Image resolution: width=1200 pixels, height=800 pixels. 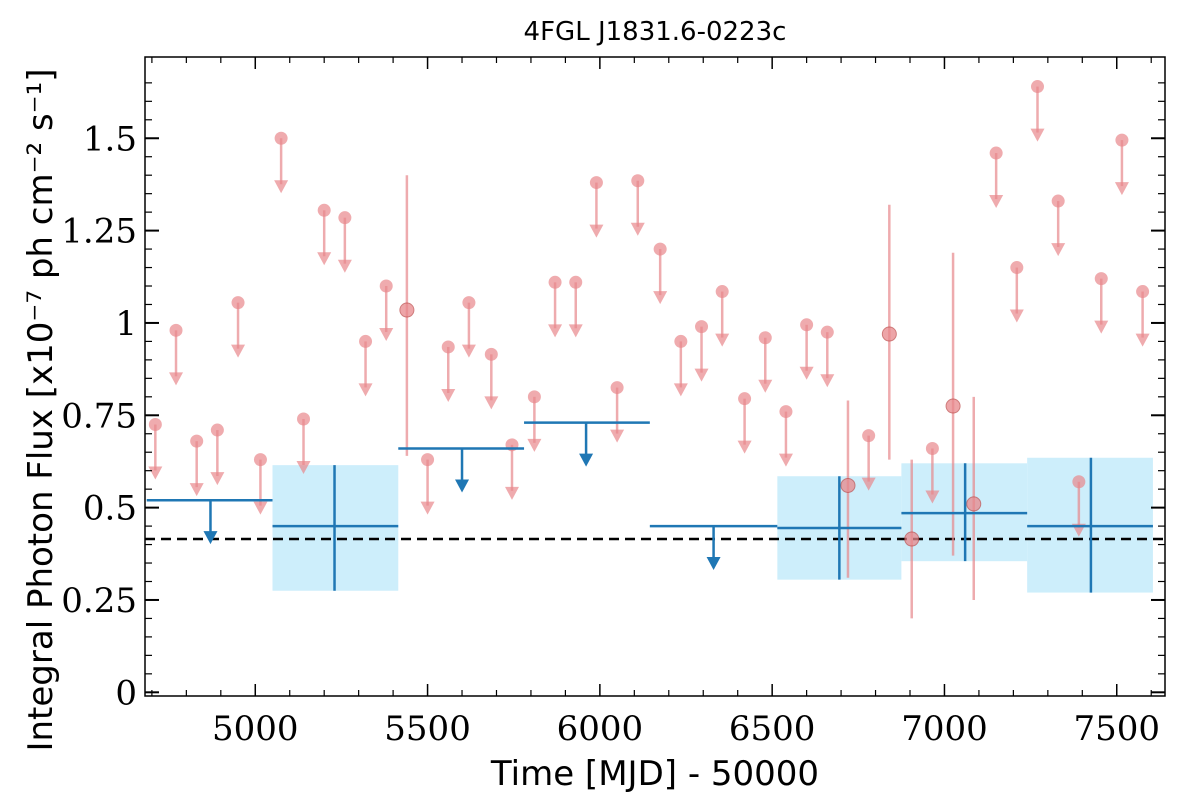 What do you see at coordinates (654, 774) in the screenshot?
I see `x-axis-label: Time [MJD] - 50000` at bounding box center [654, 774].